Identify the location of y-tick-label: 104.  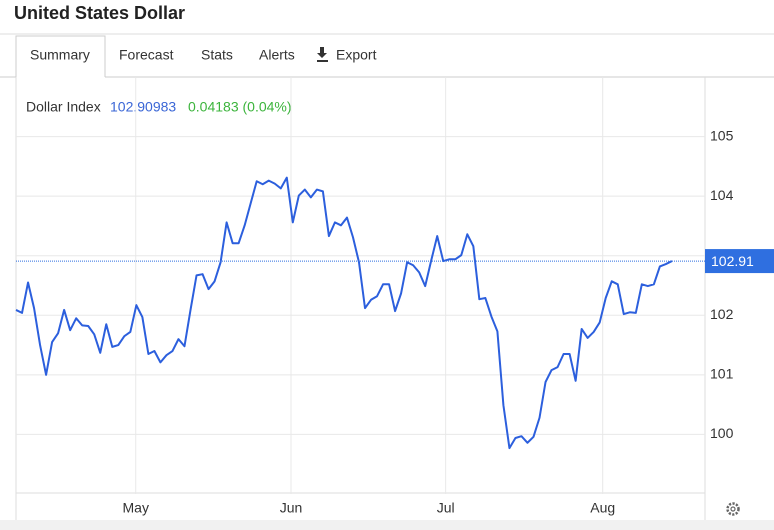
(722, 195).